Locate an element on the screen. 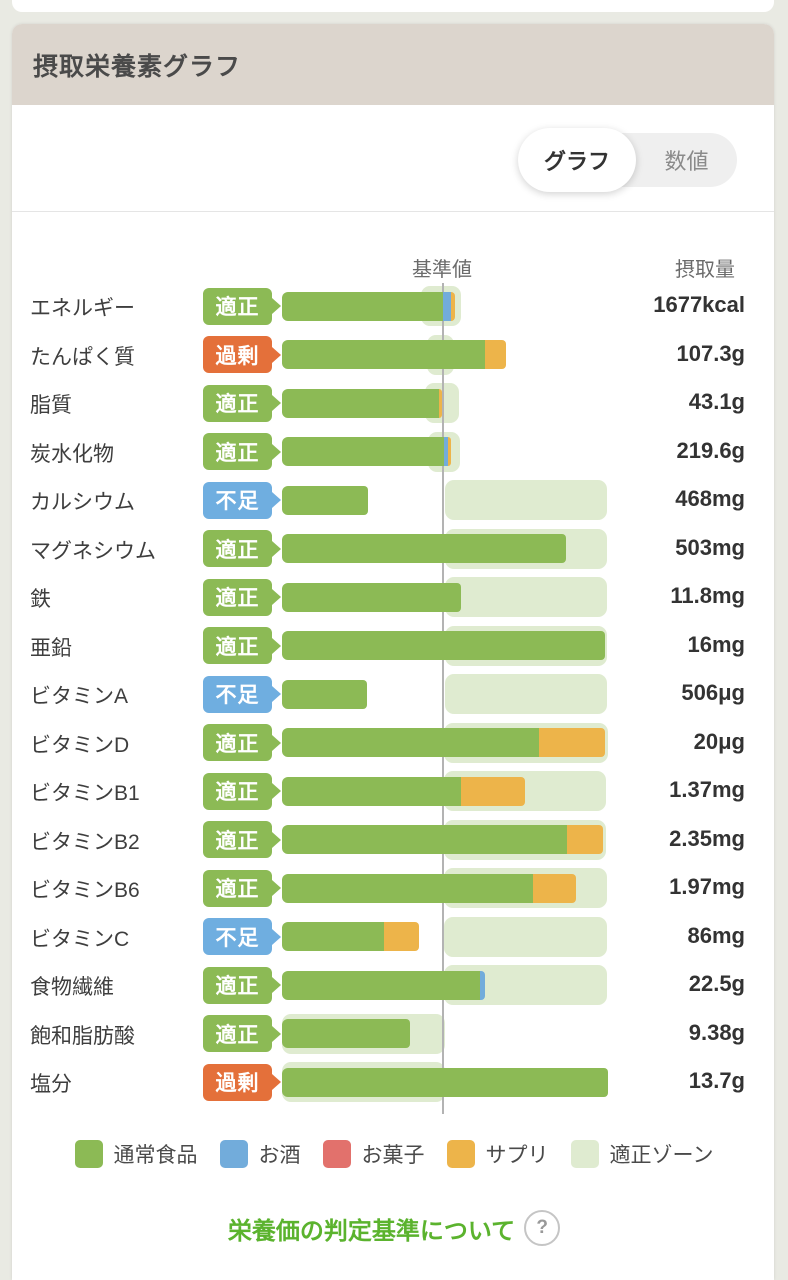 This screenshot has width=788, height=1280. toggle-option-graph: グラフ is located at coordinates (577, 160).